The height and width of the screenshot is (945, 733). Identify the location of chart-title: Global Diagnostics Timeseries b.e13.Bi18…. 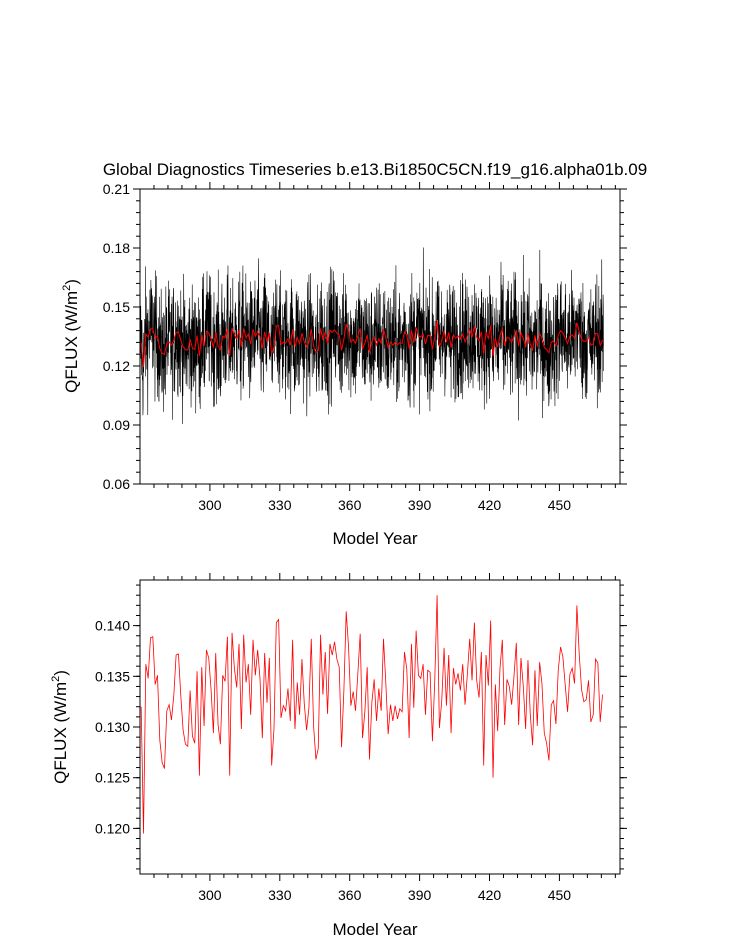
(375, 169).